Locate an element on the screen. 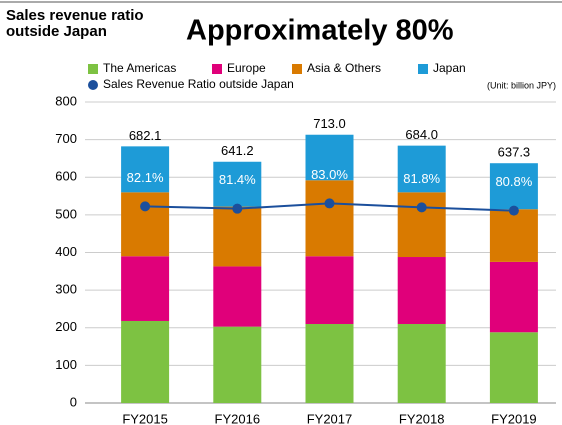 The width and height of the screenshot is (562, 425). y-tick-label: 0 is located at coordinates (73, 401).